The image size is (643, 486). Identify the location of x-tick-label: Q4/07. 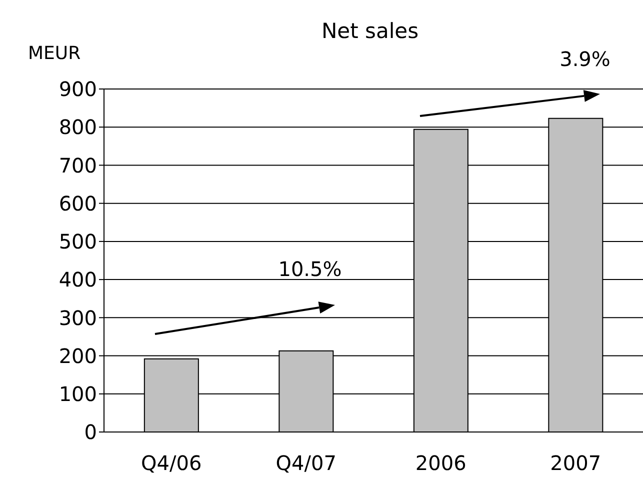
(306, 463).